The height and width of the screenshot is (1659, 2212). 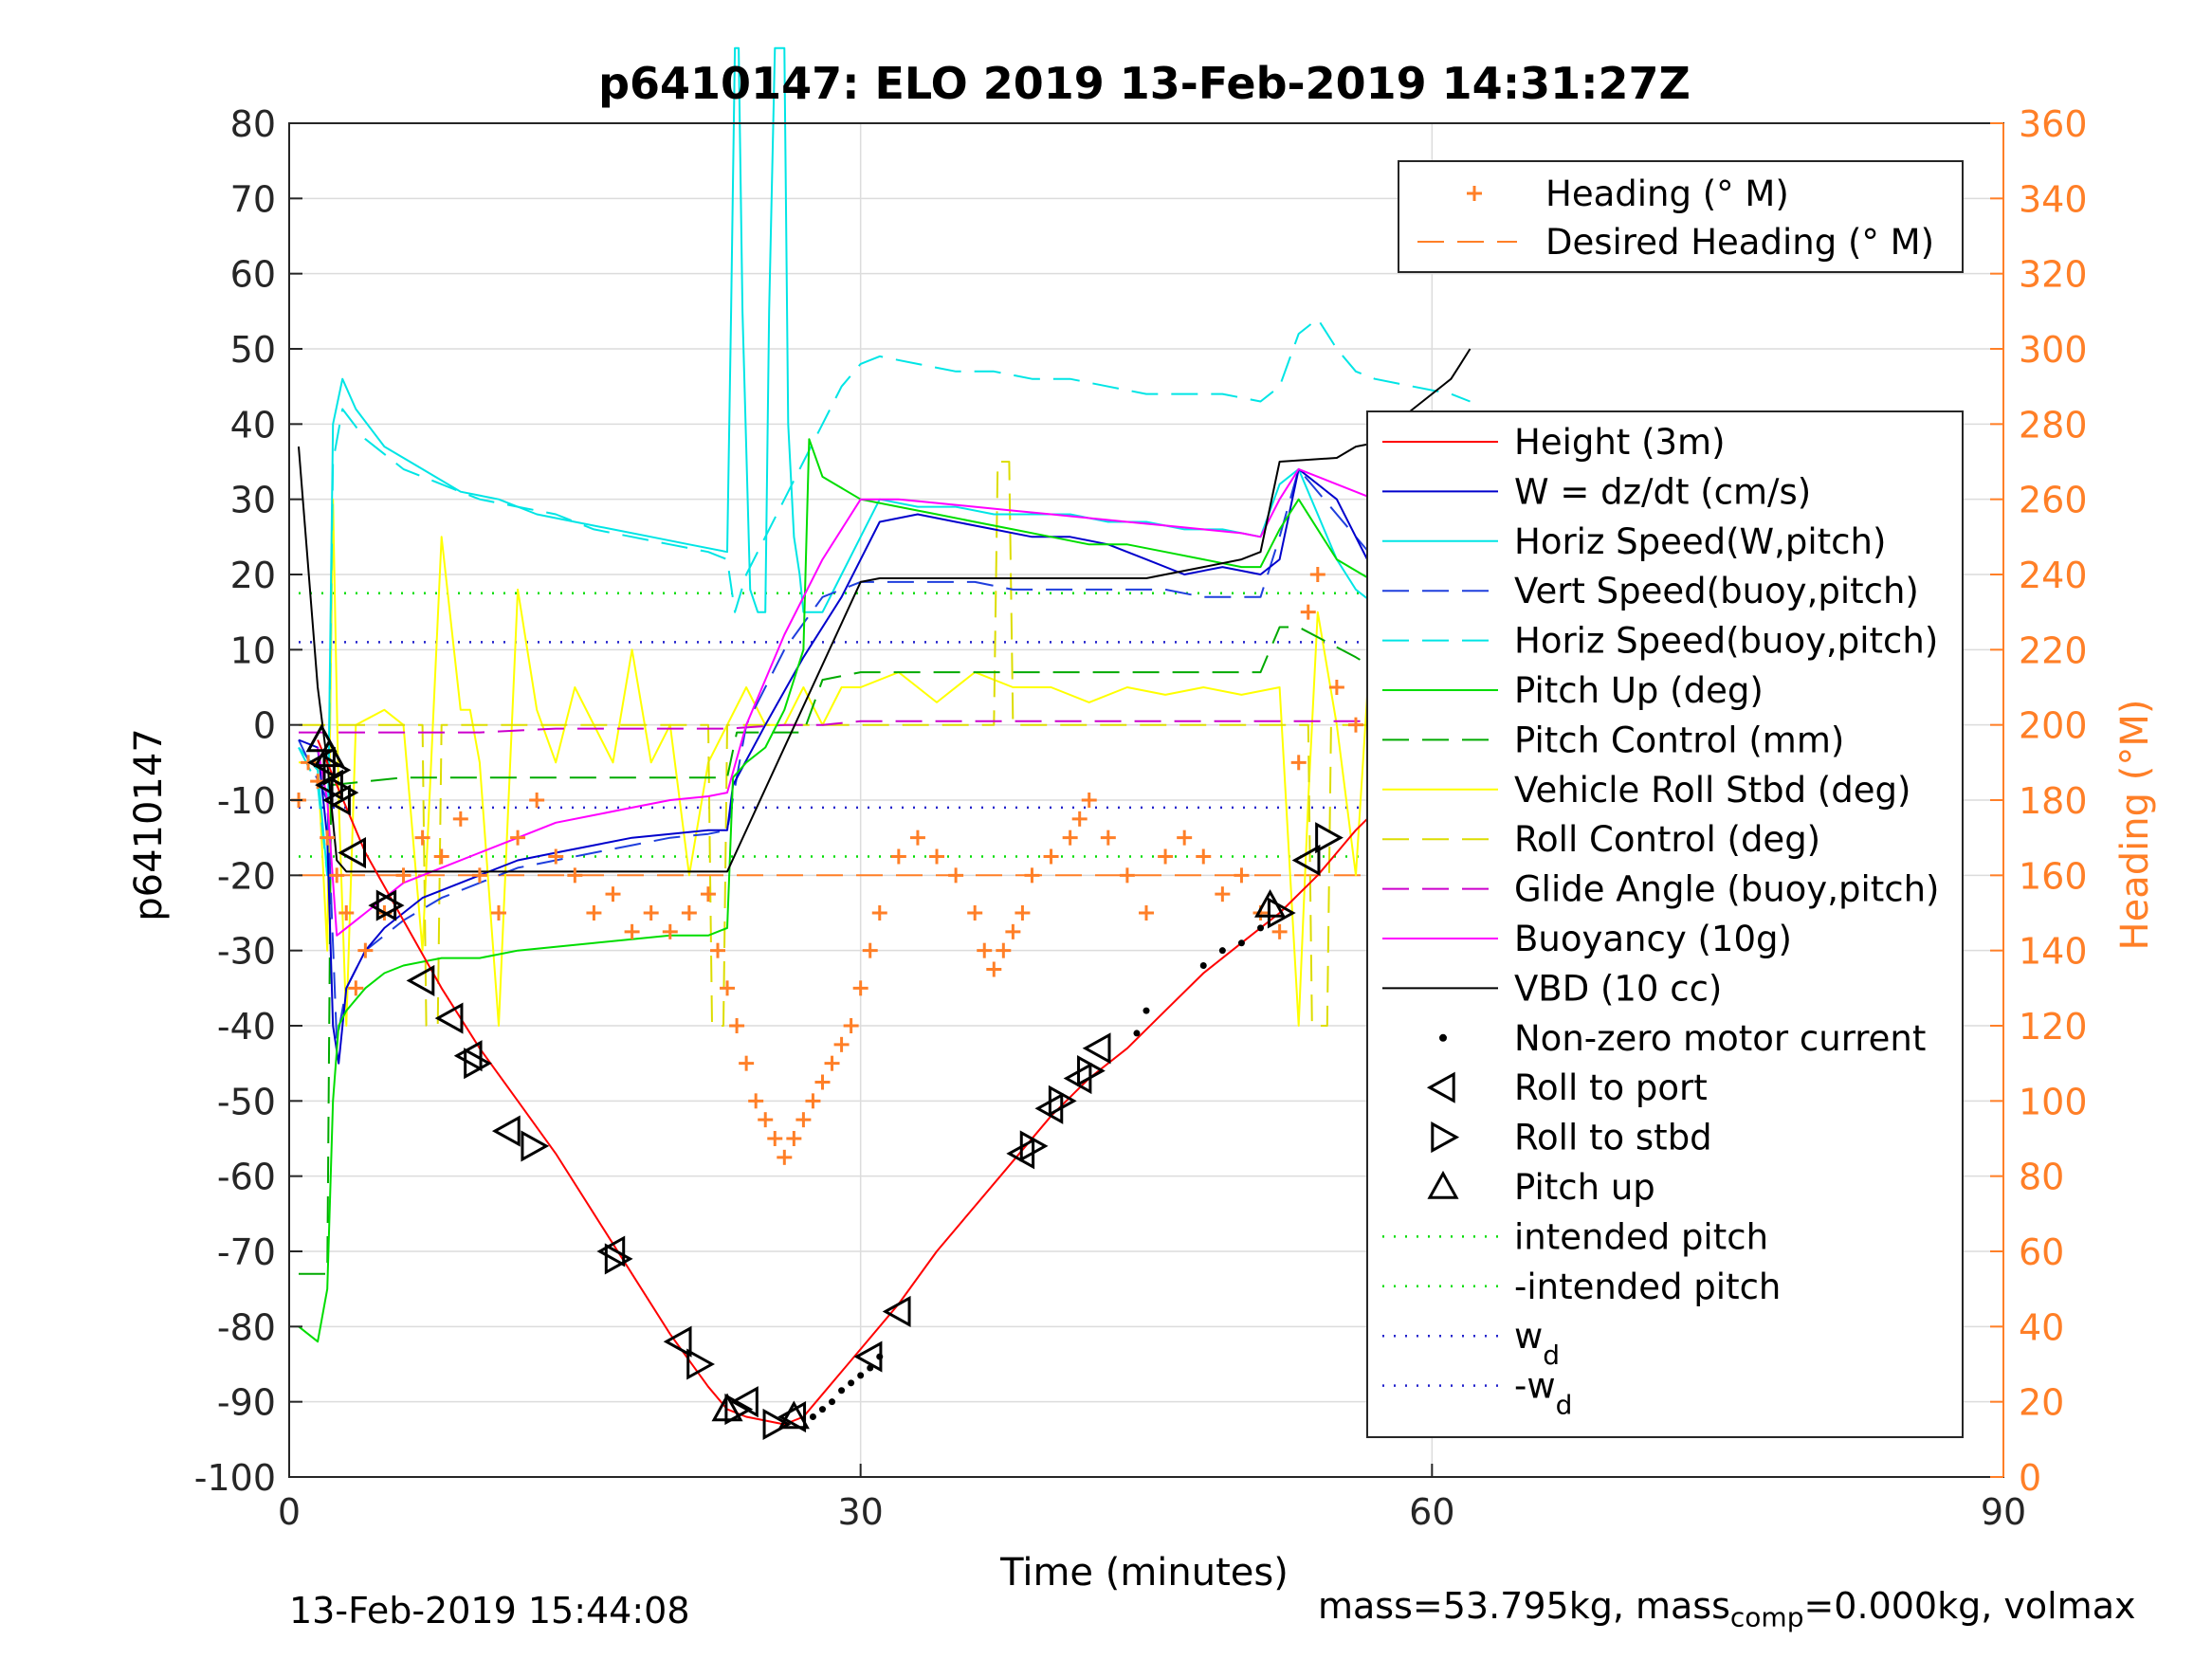 What do you see at coordinates (1639, 690) in the screenshot?
I see `legend-label: Pitch Up (deg)` at bounding box center [1639, 690].